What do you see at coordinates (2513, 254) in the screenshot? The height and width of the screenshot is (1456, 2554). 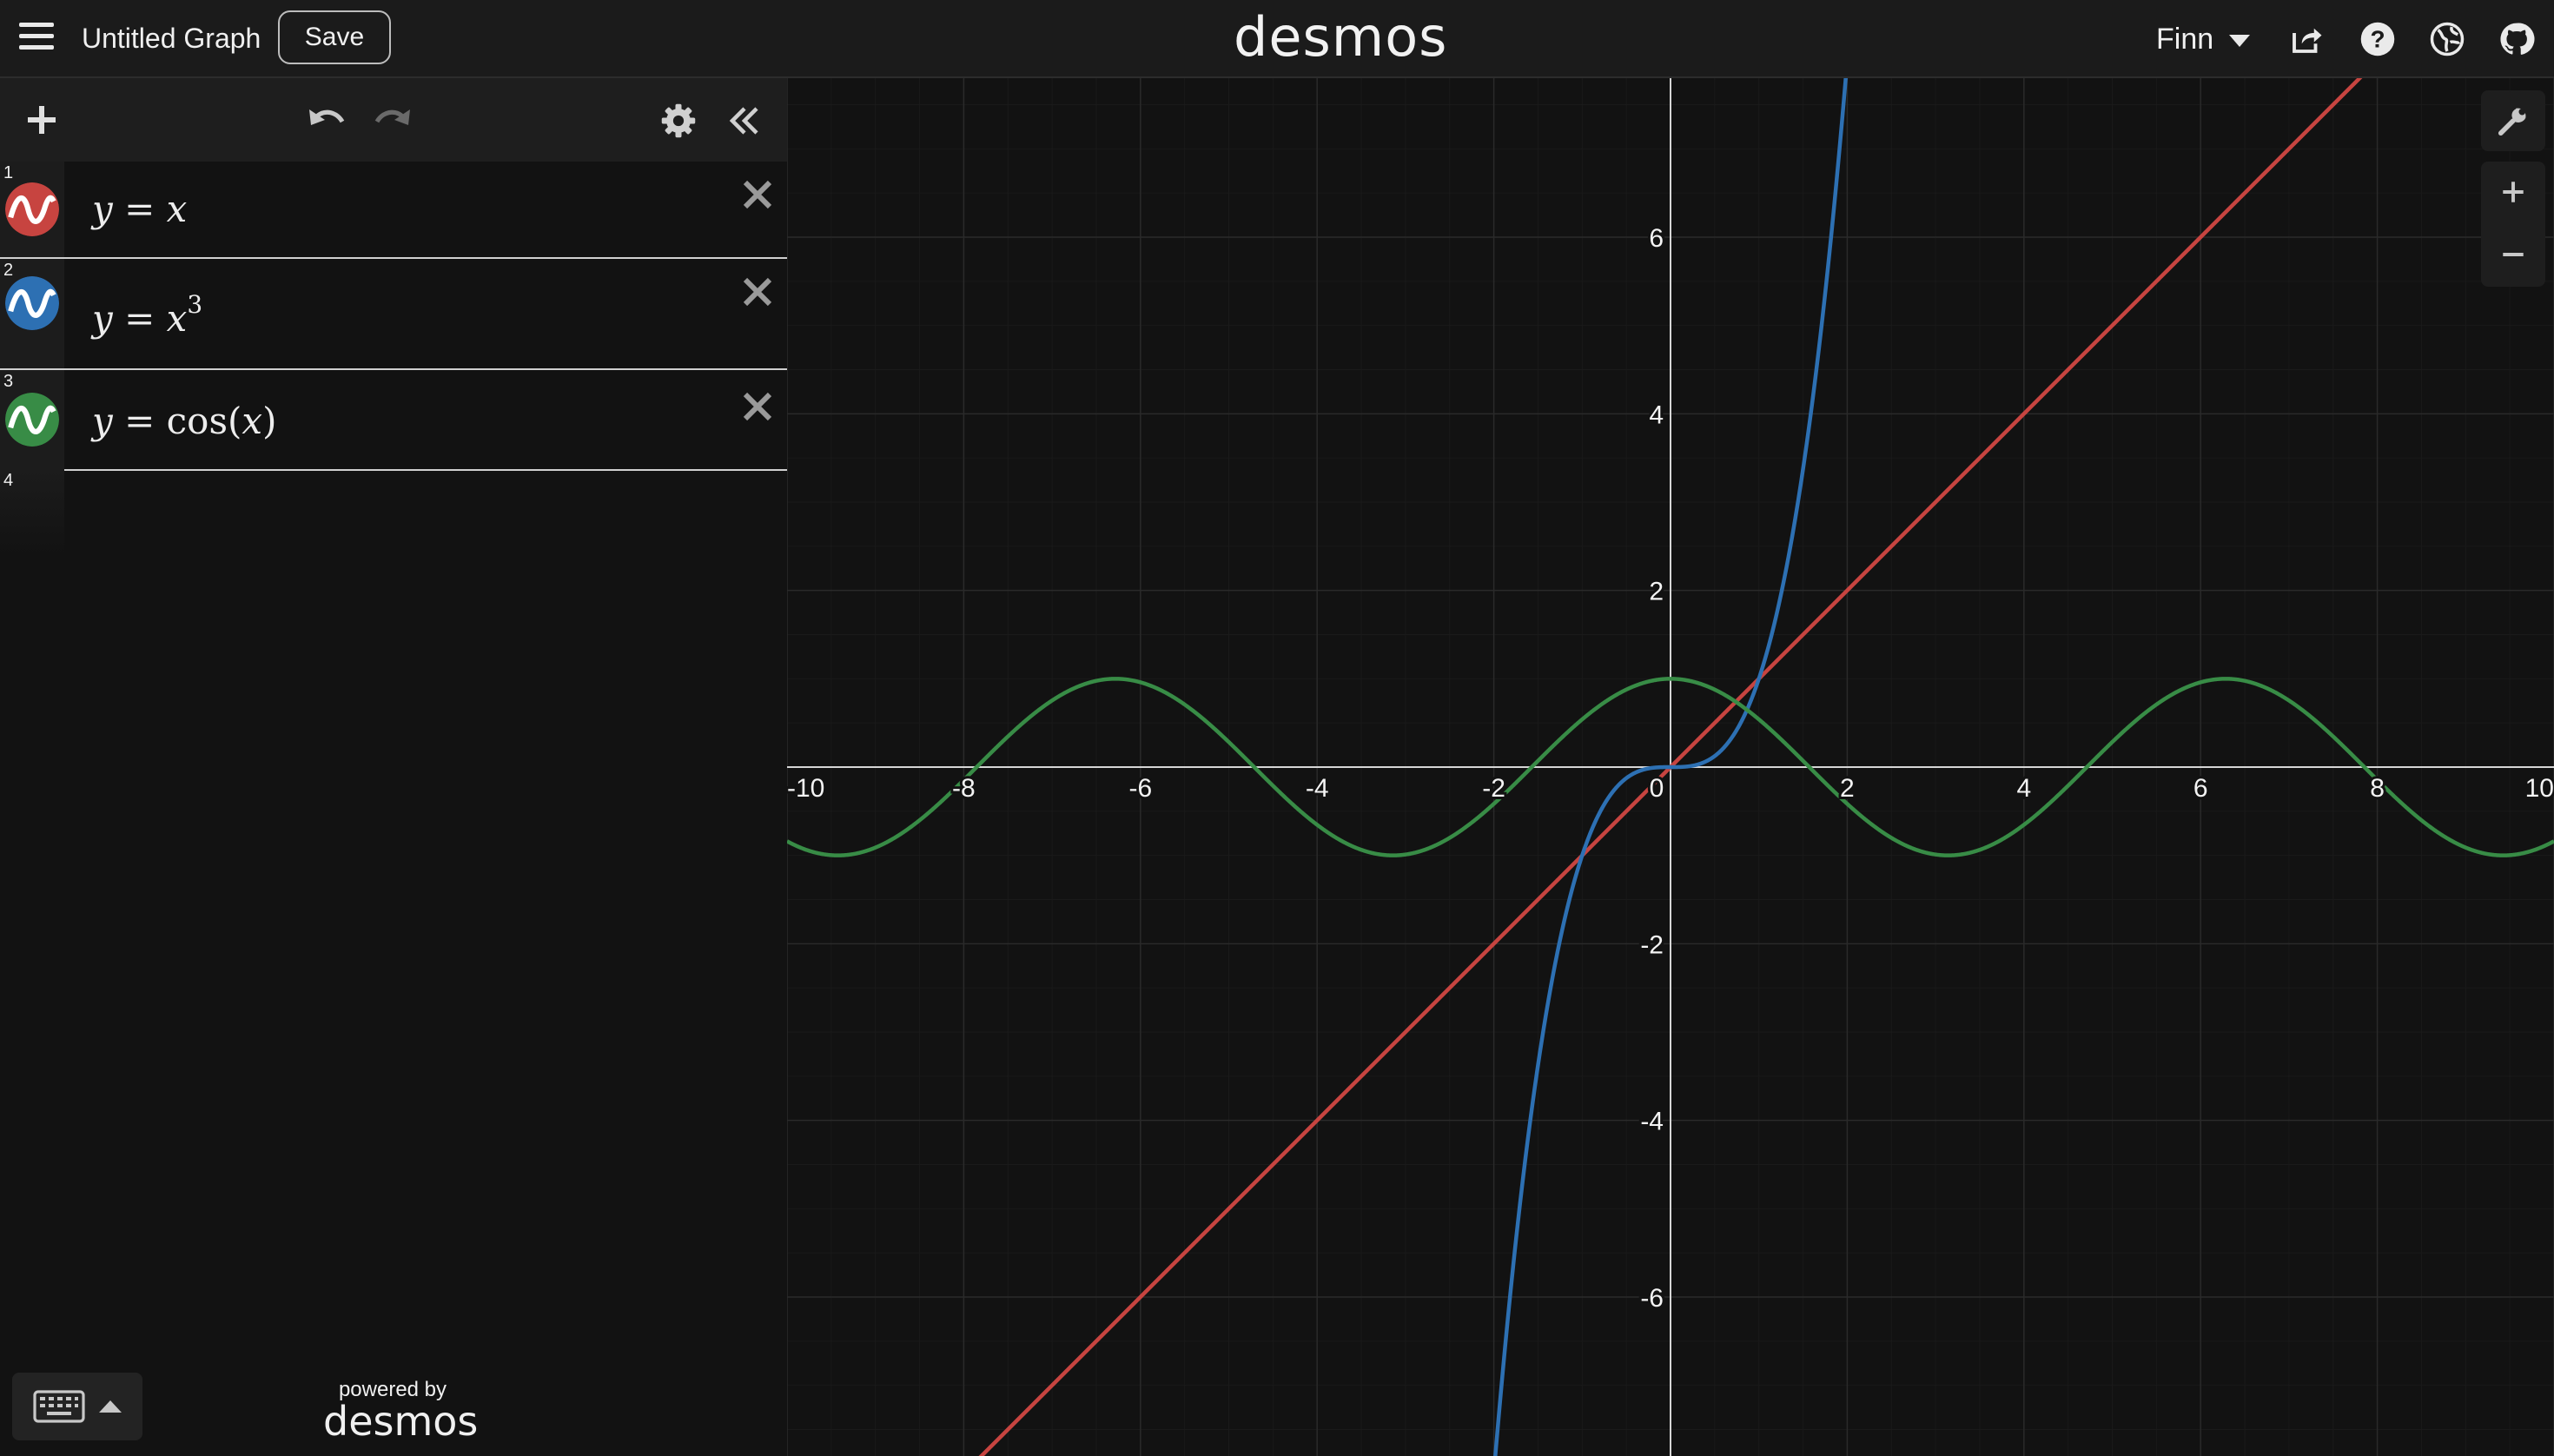 I see `zoom-out-icon` at bounding box center [2513, 254].